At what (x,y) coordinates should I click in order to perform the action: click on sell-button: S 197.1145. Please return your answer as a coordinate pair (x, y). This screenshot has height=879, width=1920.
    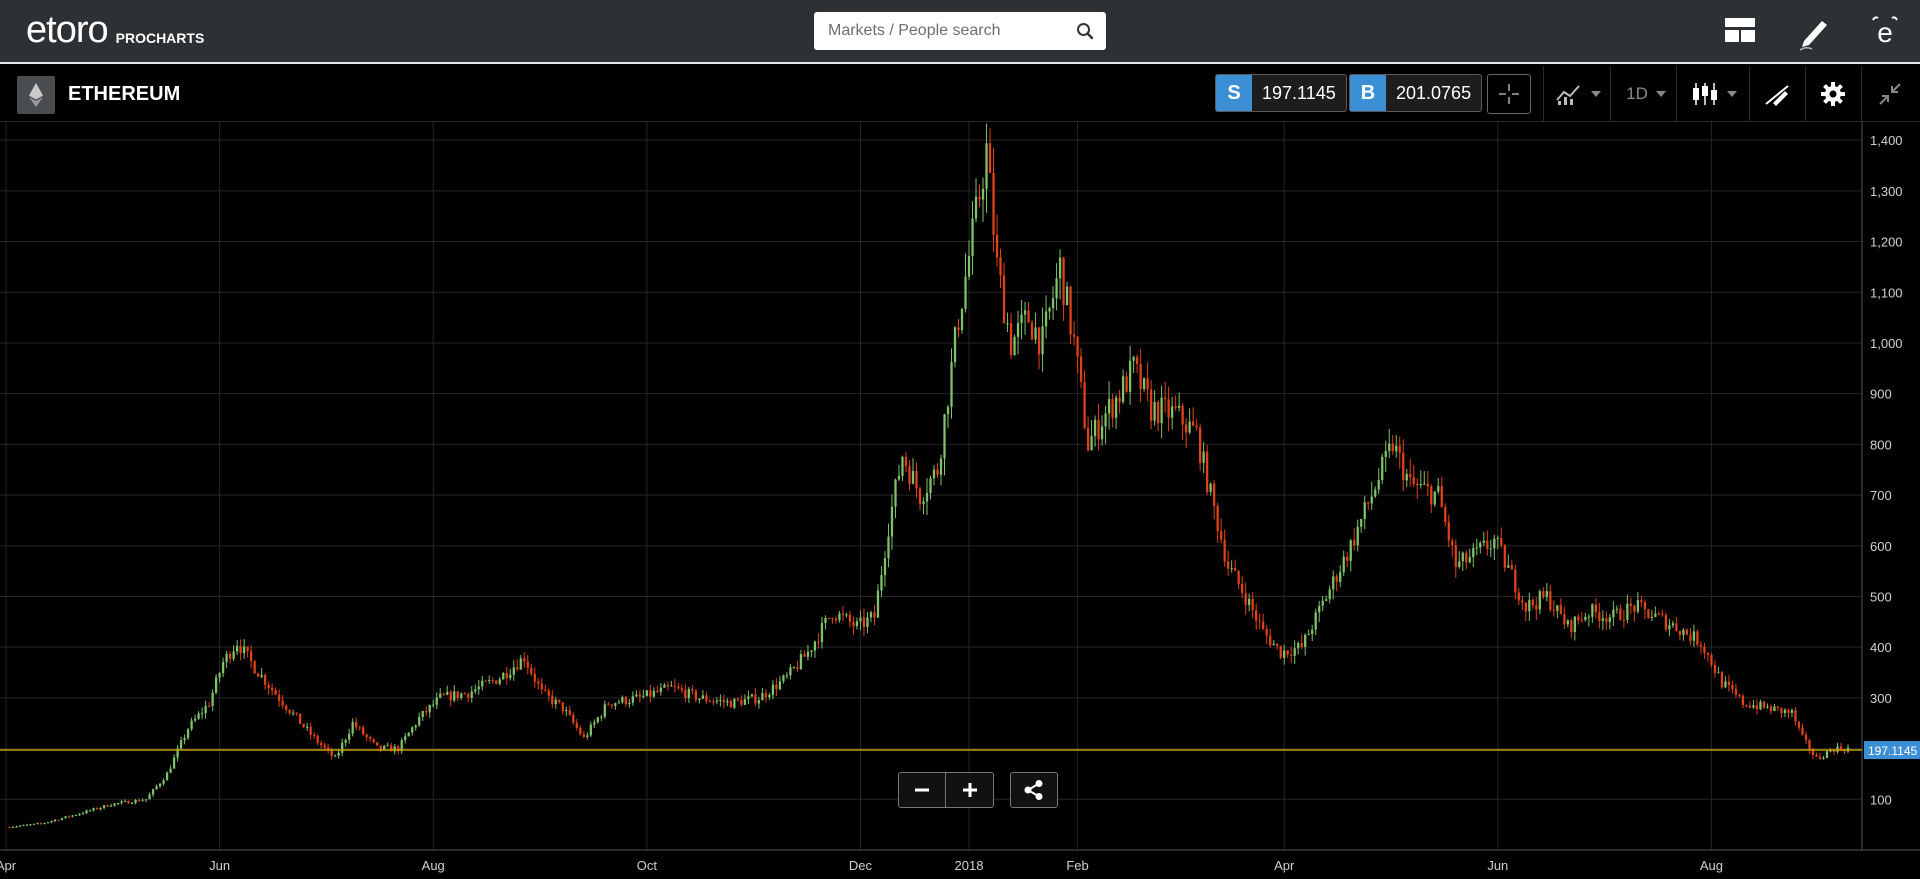
    Looking at the image, I should click on (1281, 93).